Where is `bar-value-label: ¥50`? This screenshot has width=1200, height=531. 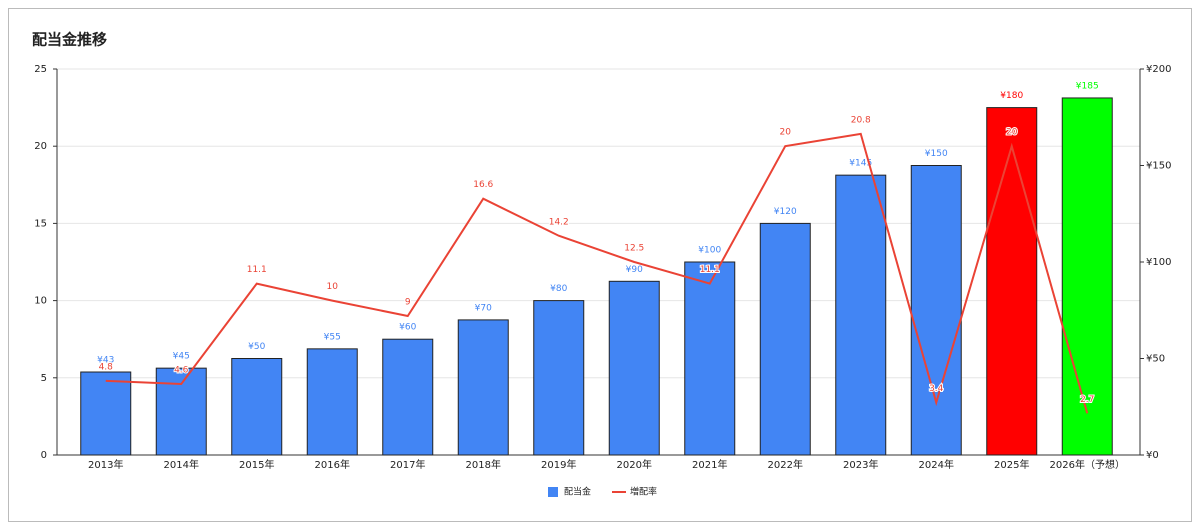
bar-value-label: ¥50 is located at coordinates (256, 347).